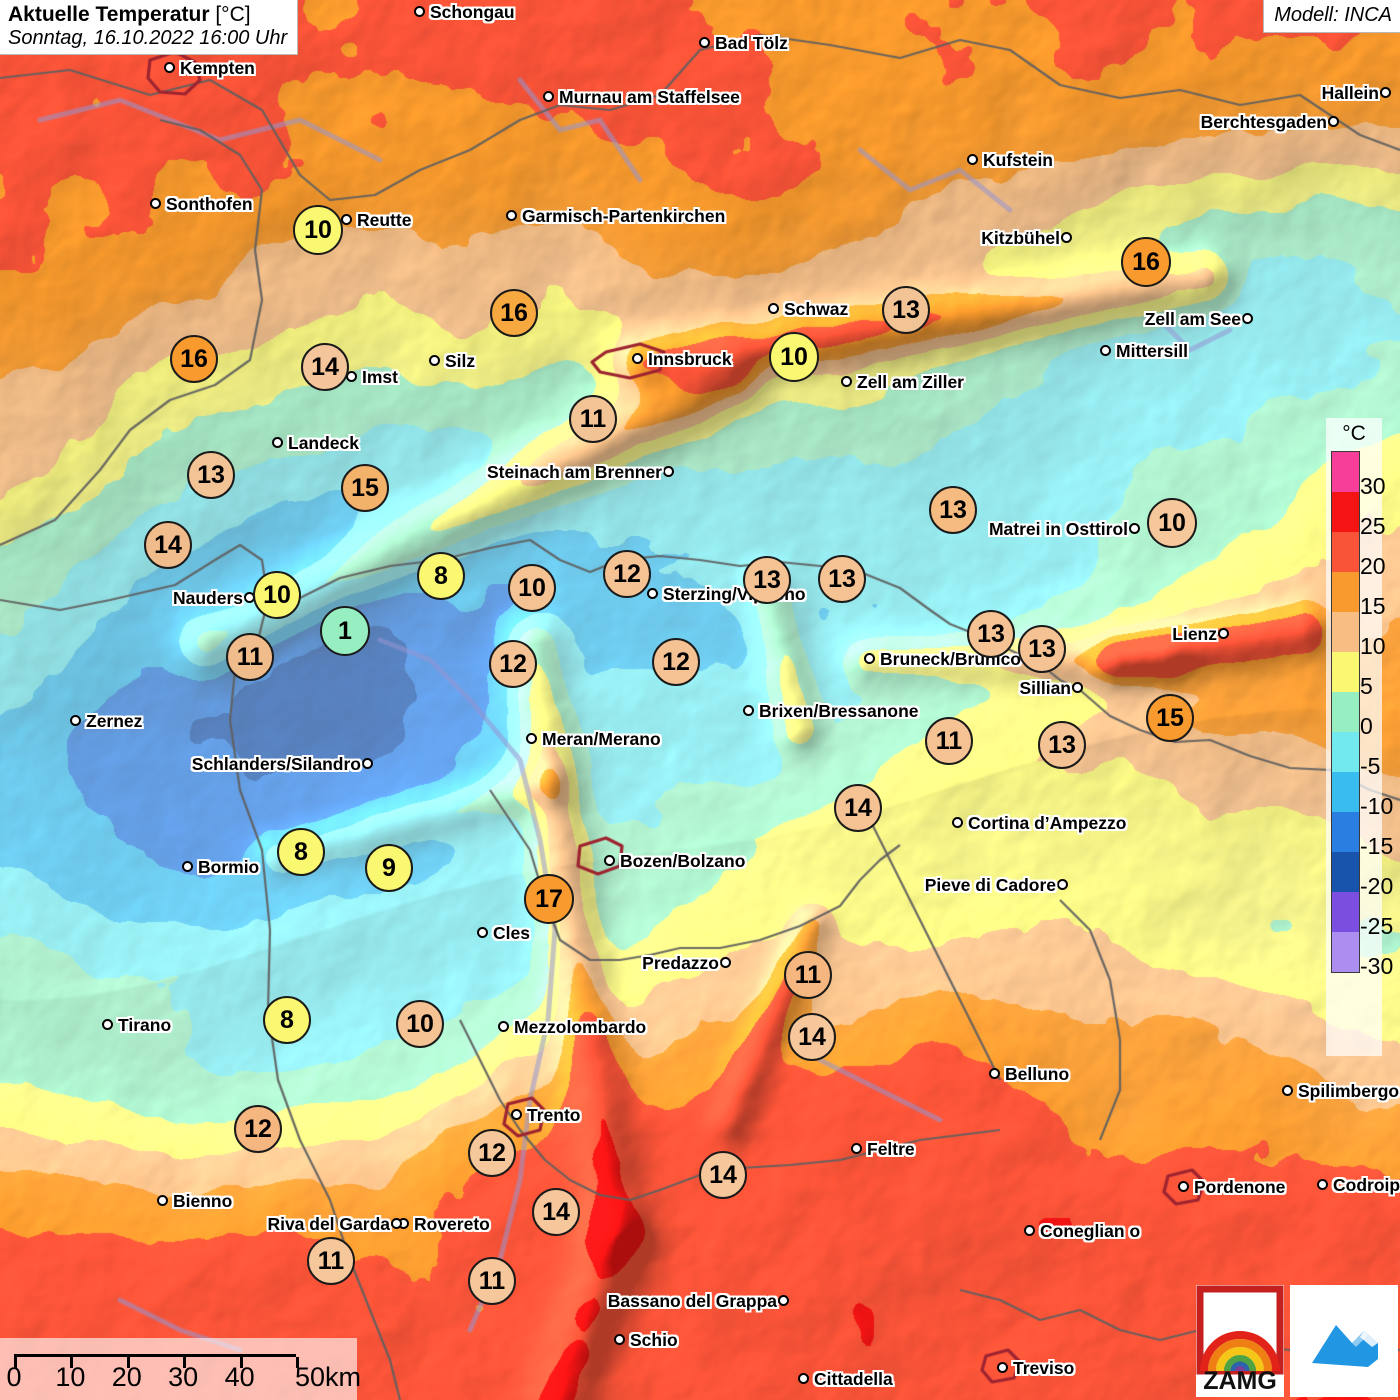  I want to click on city-label: Berchtesgaden, so click(1263, 122).